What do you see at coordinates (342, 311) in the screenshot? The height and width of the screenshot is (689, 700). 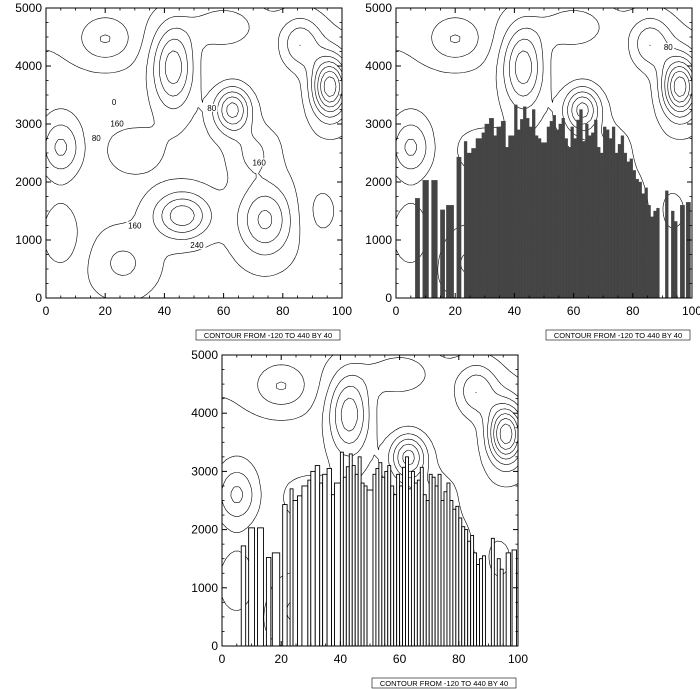 I see `x-tick-label: 100` at bounding box center [342, 311].